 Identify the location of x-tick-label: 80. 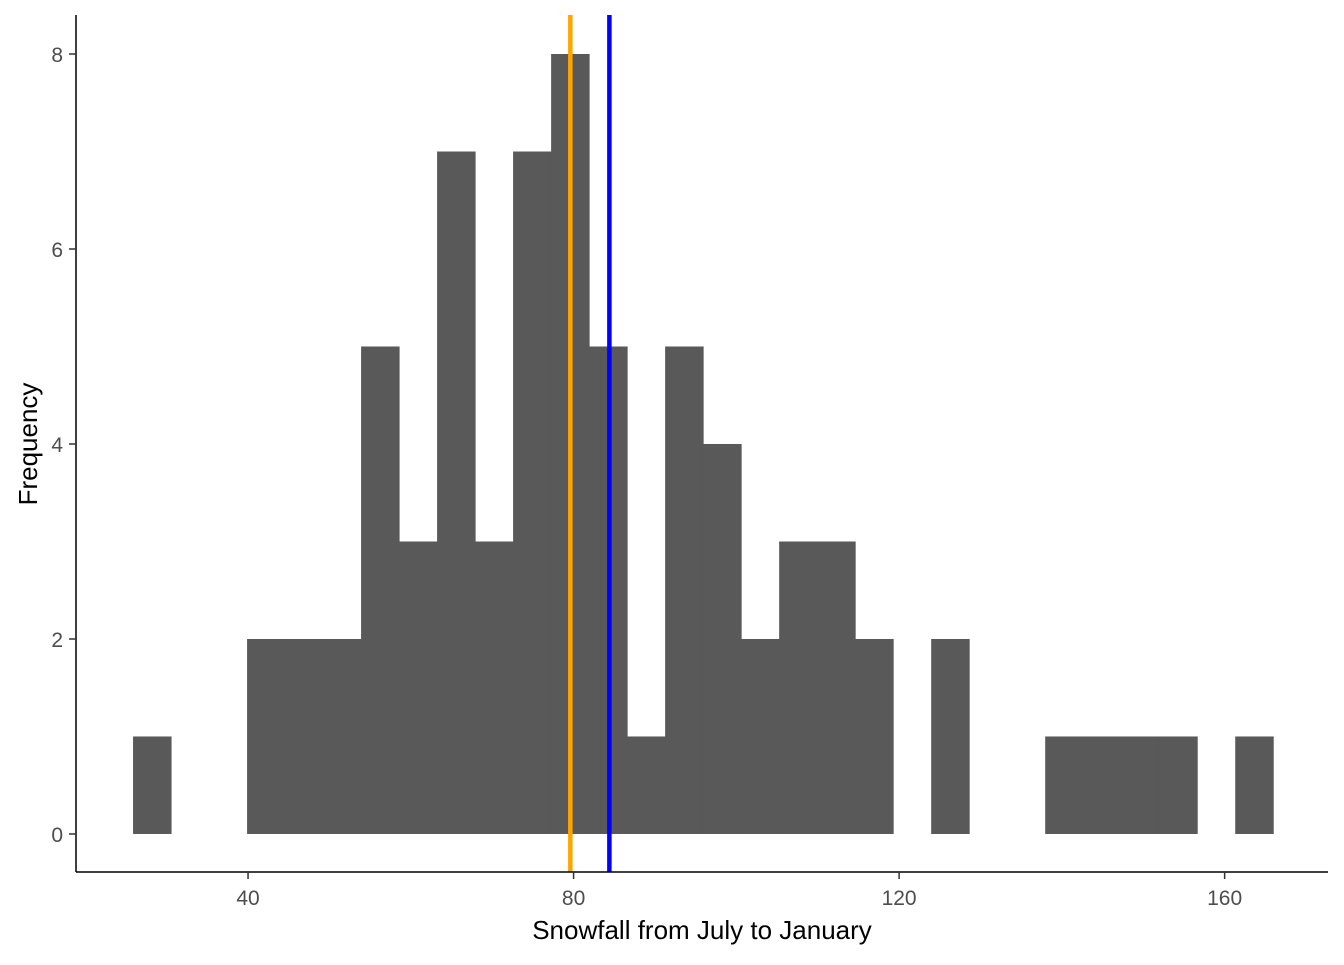
(573, 898).